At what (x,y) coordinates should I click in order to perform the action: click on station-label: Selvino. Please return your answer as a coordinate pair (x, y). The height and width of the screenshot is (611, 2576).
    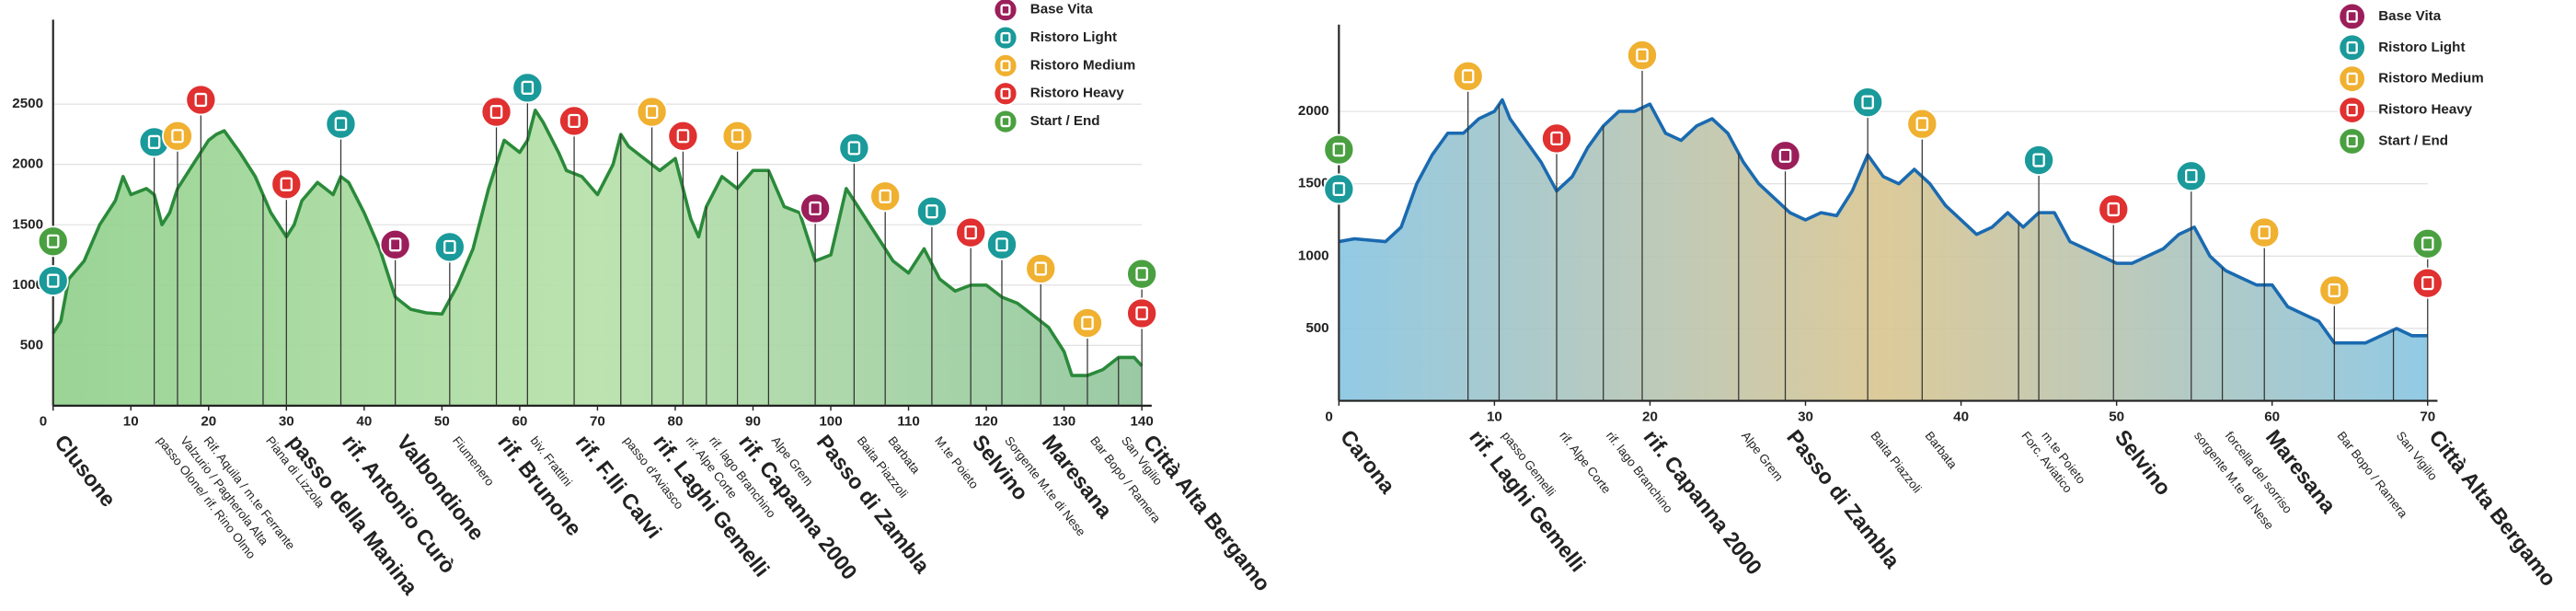
    Looking at the image, I should click on (2143, 462).